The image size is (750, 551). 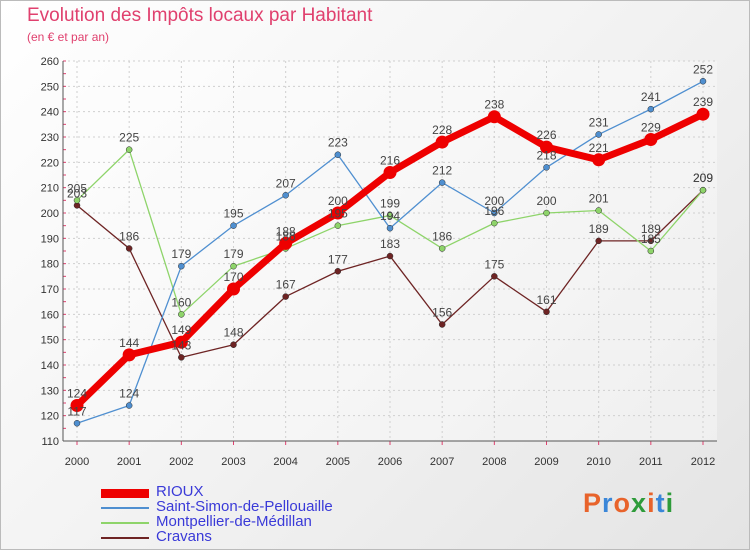 I want to click on data-label-Saint-Simon-de-Pellouaille-2004: 207, so click(x=286, y=183).